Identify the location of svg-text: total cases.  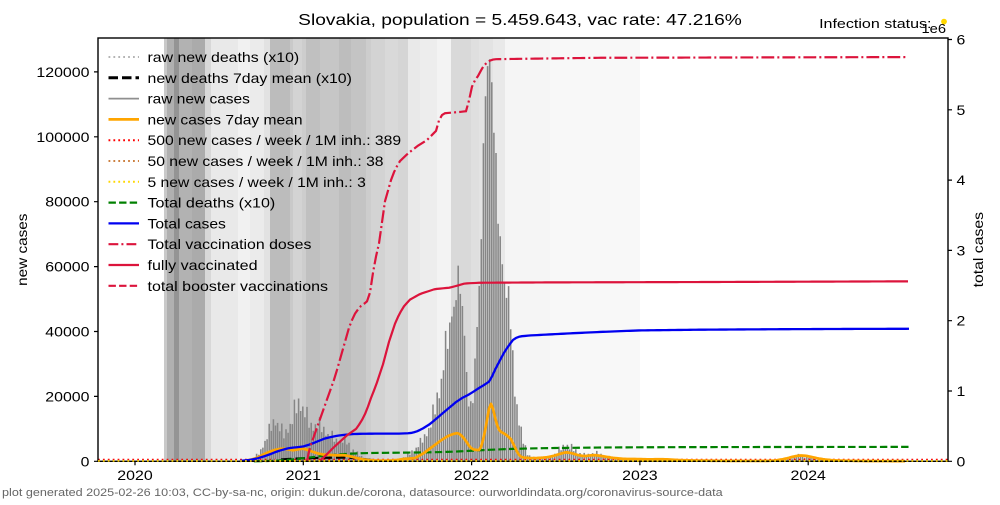
(978, 249).